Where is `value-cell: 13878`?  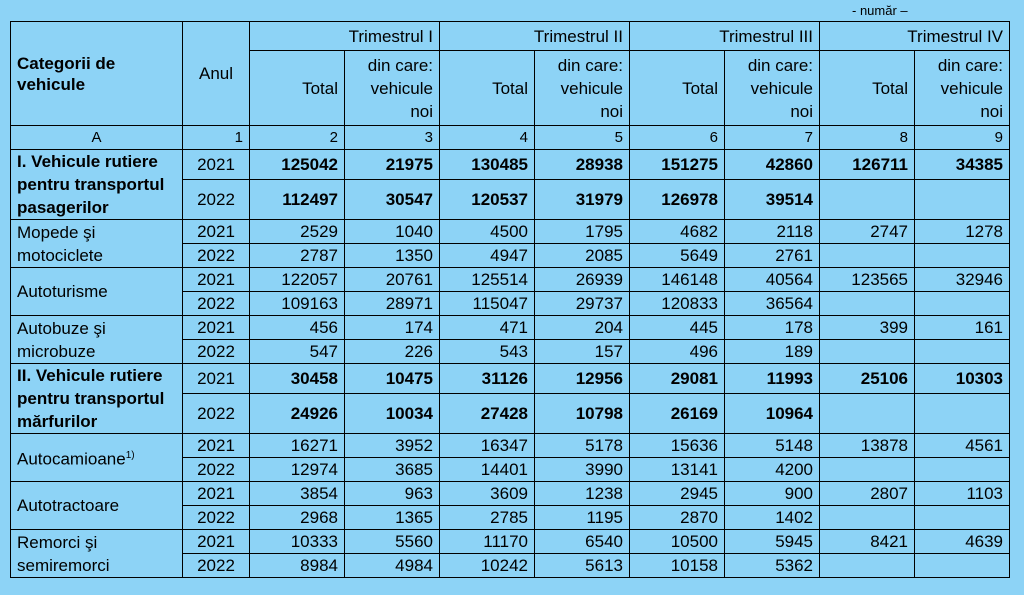 value-cell: 13878 is located at coordinates (867, 445).